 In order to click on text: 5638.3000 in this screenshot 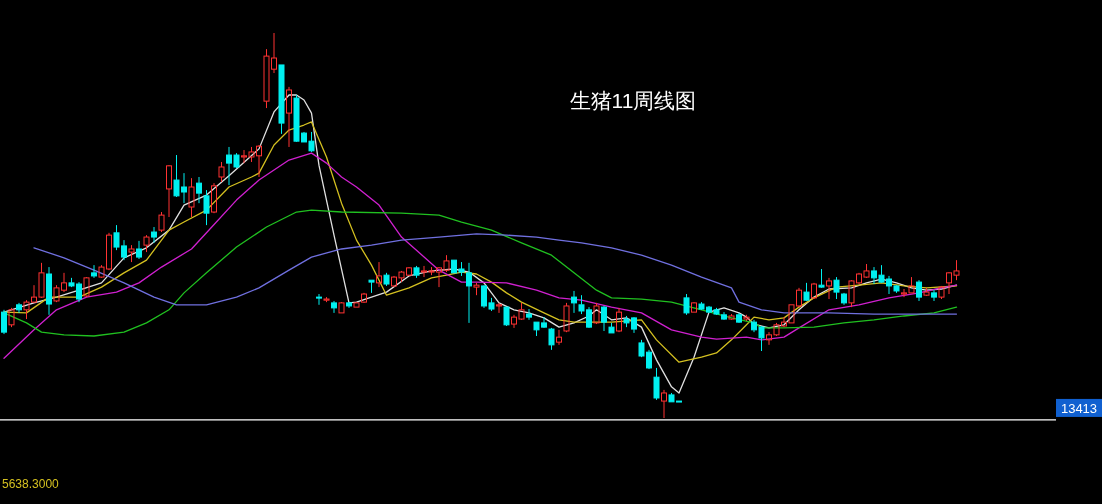, I will do `click(31, 484)`.